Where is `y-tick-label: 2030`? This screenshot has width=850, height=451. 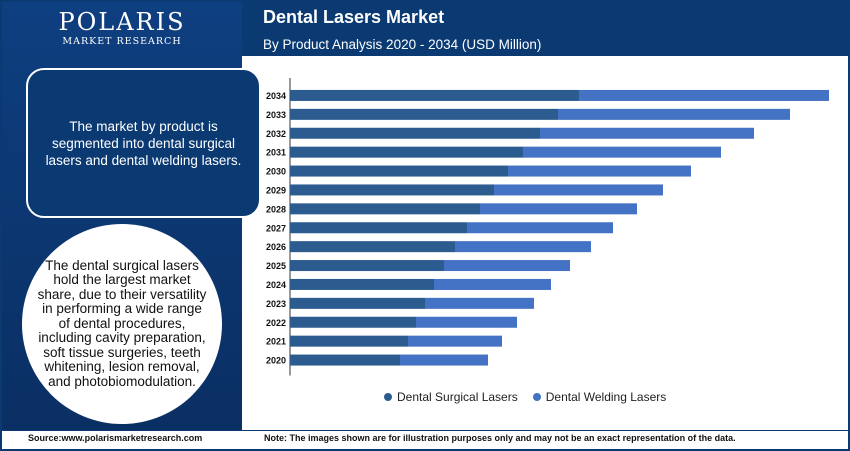
y-tick-label: 2030 is located at coordinates (276, 172).